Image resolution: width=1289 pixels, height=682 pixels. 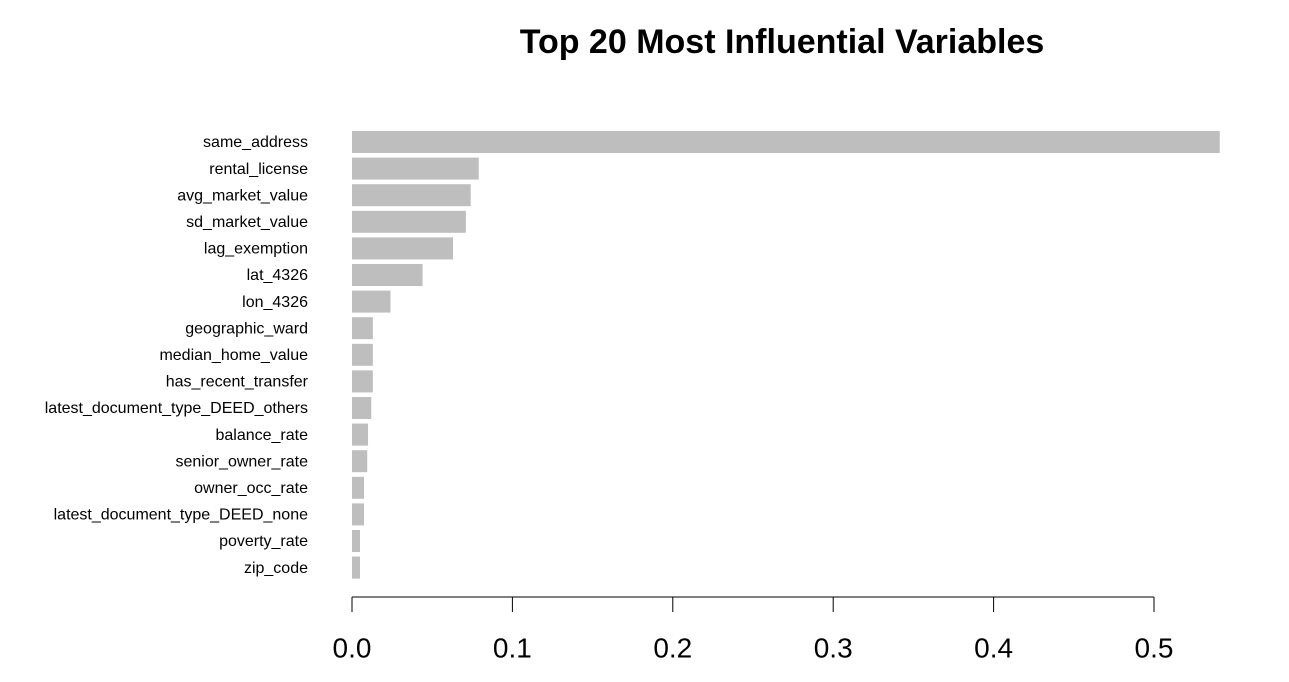 I want to click on y-tick-label: sd_market_value, so click(x=247, y=222).